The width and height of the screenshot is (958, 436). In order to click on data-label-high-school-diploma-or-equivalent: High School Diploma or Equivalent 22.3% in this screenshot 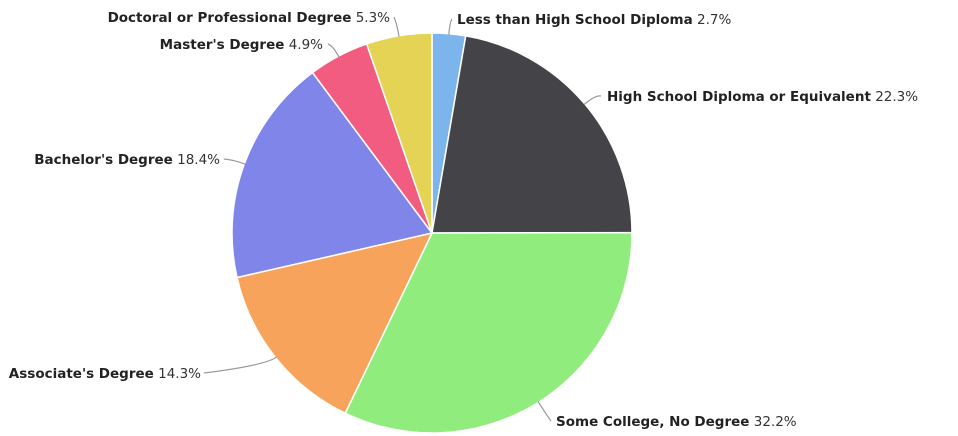, I will do `click(762, 97)`.